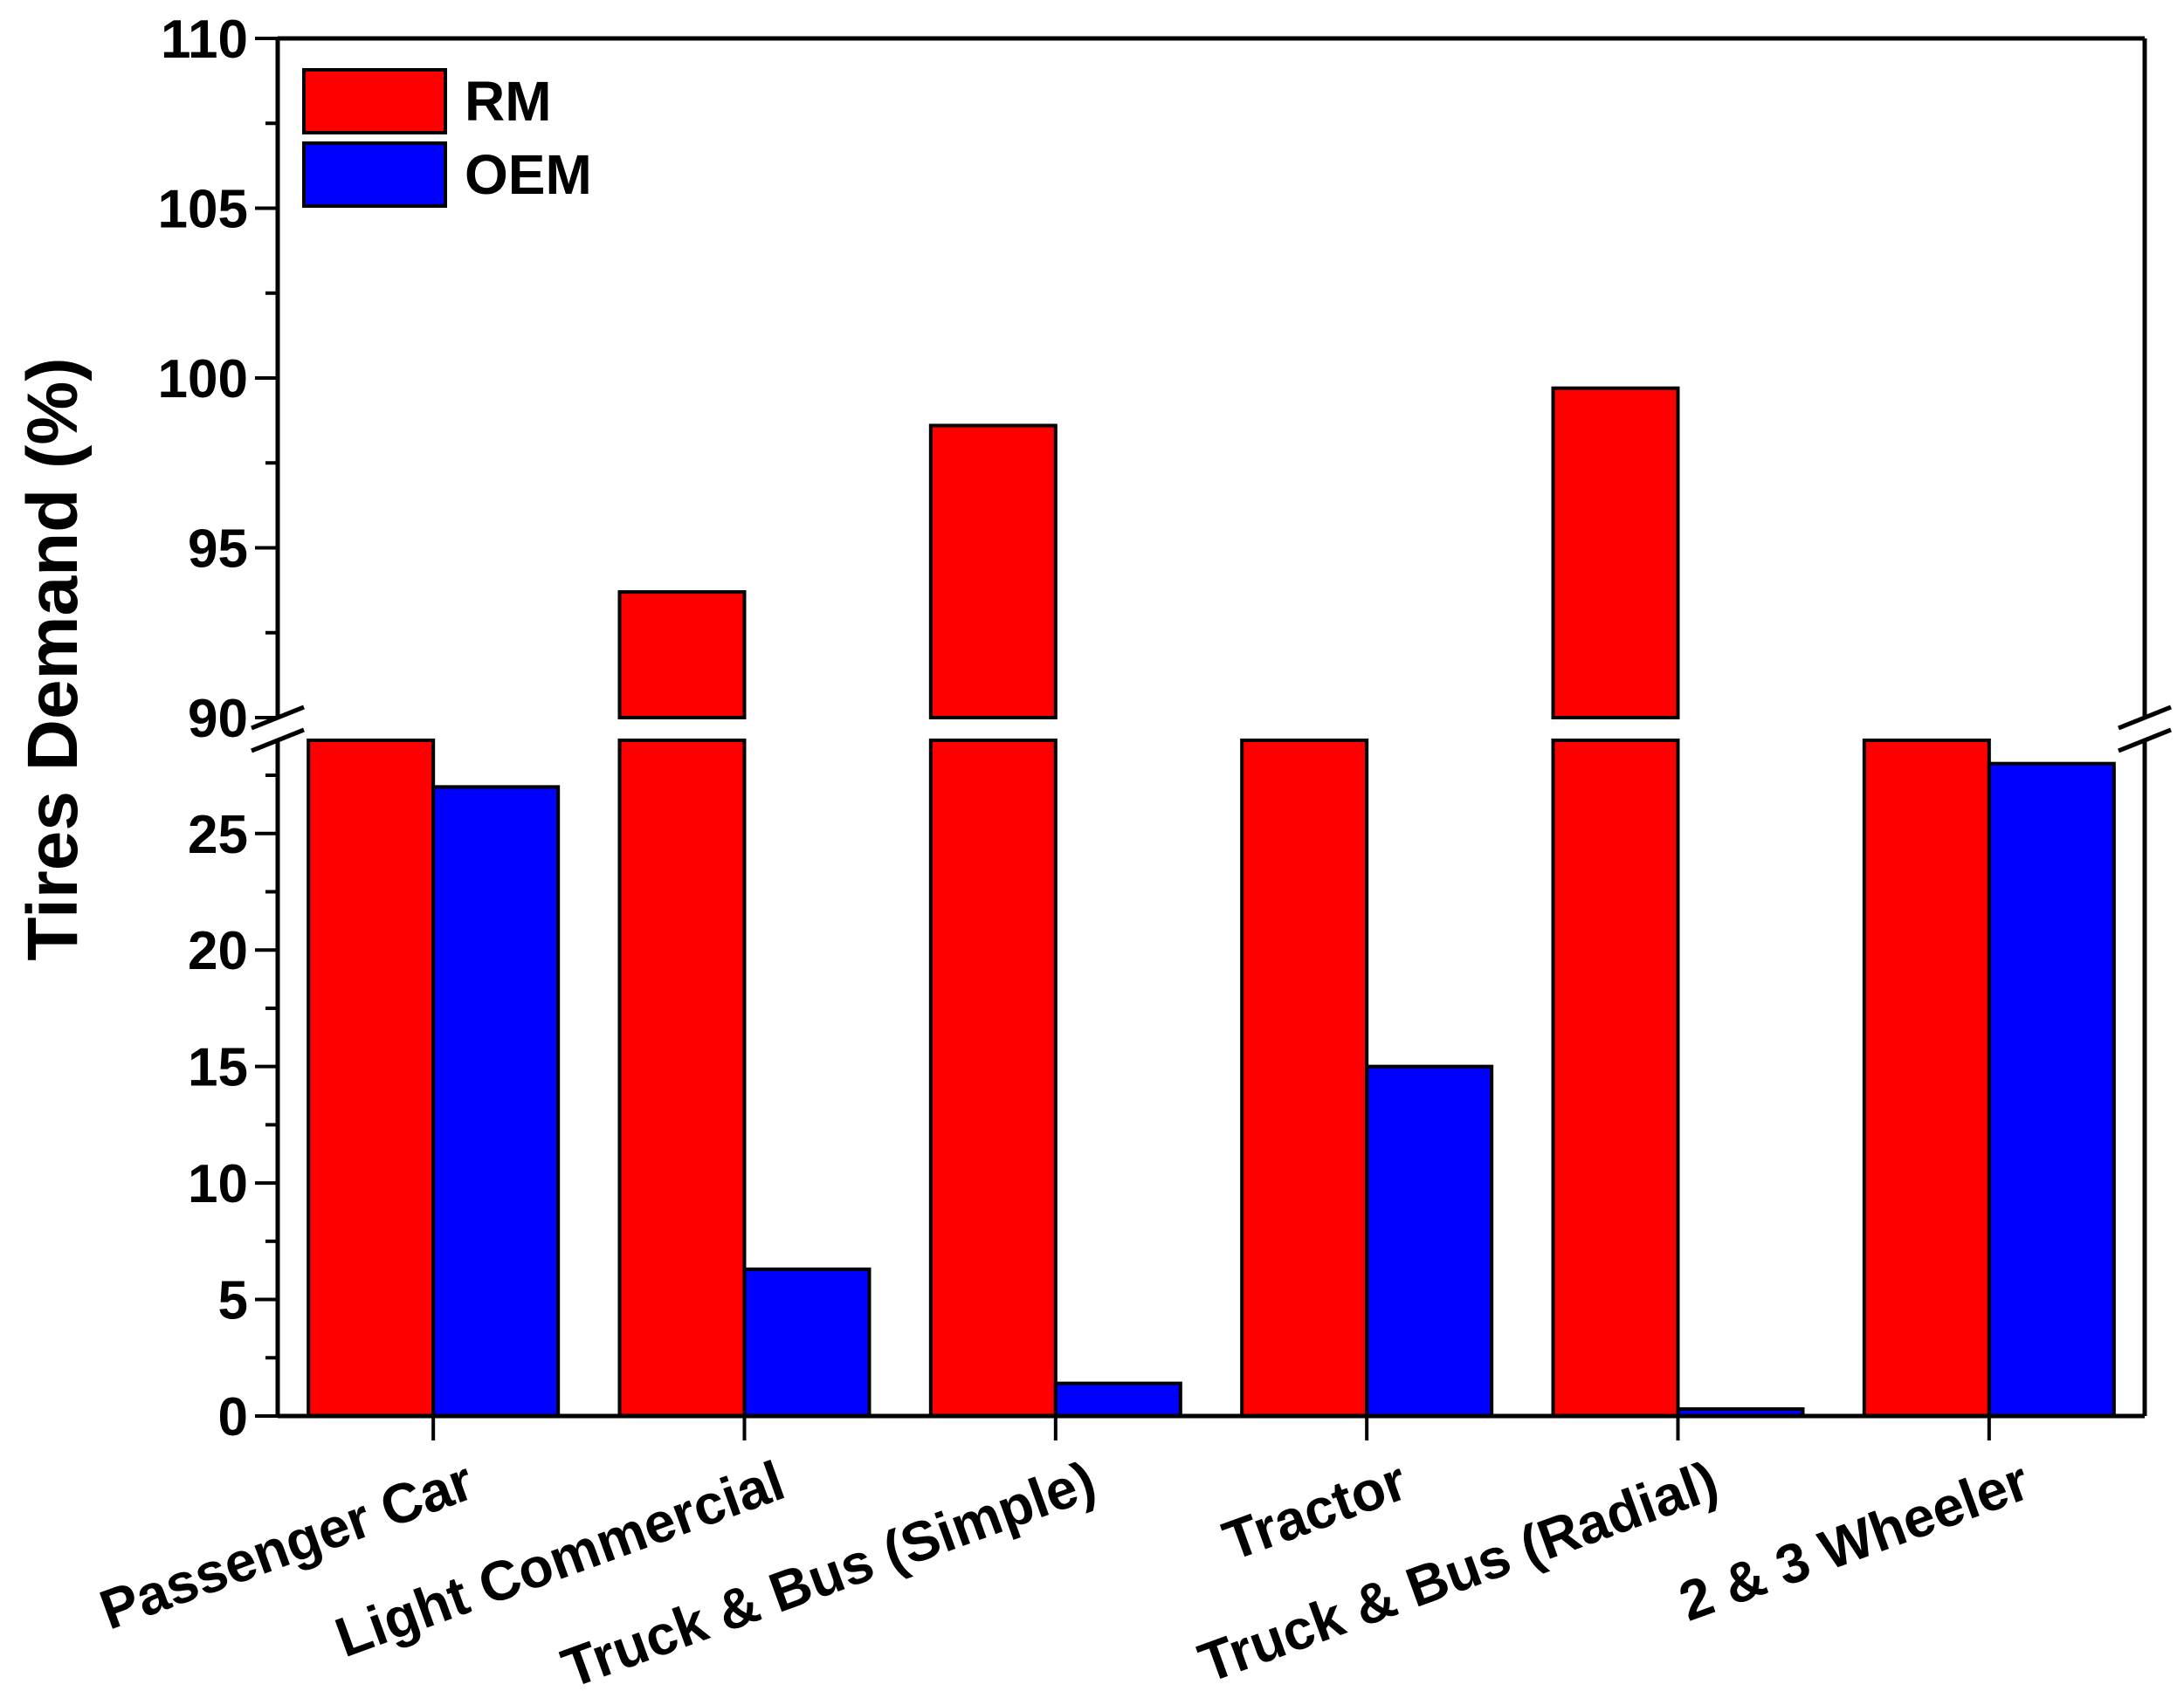 This screenshot has width=2184, height=1698. Describe the element at coordinates (218, 951) in the screenshot. I see `y-tick-label-20: 20` at that location.